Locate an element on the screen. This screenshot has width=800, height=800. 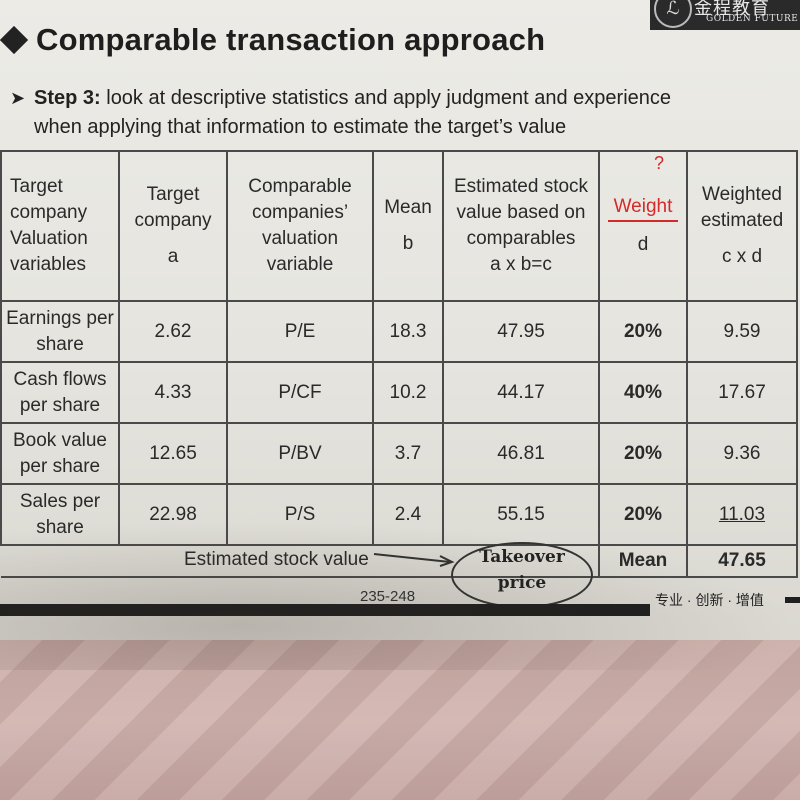
cell-estimated: 55.15 is located at coordinates (521, 514).